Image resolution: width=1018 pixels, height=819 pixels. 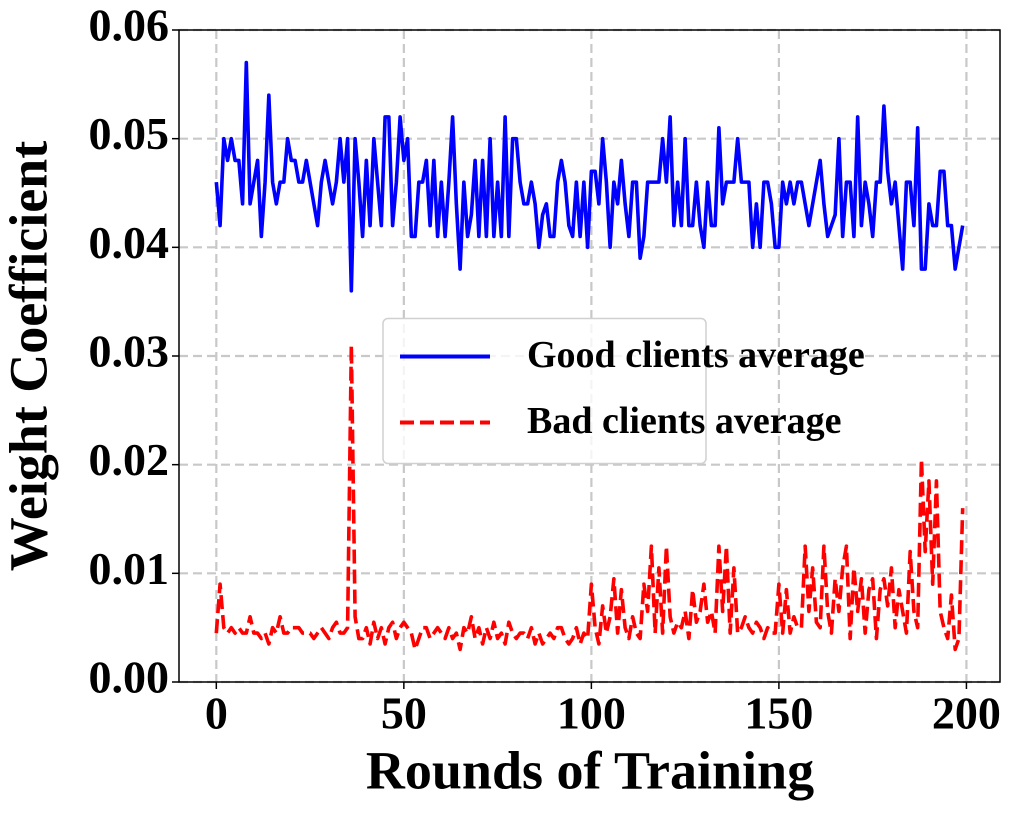 I want to click on legend-label: Good clients average, so click(x=696, y=355).